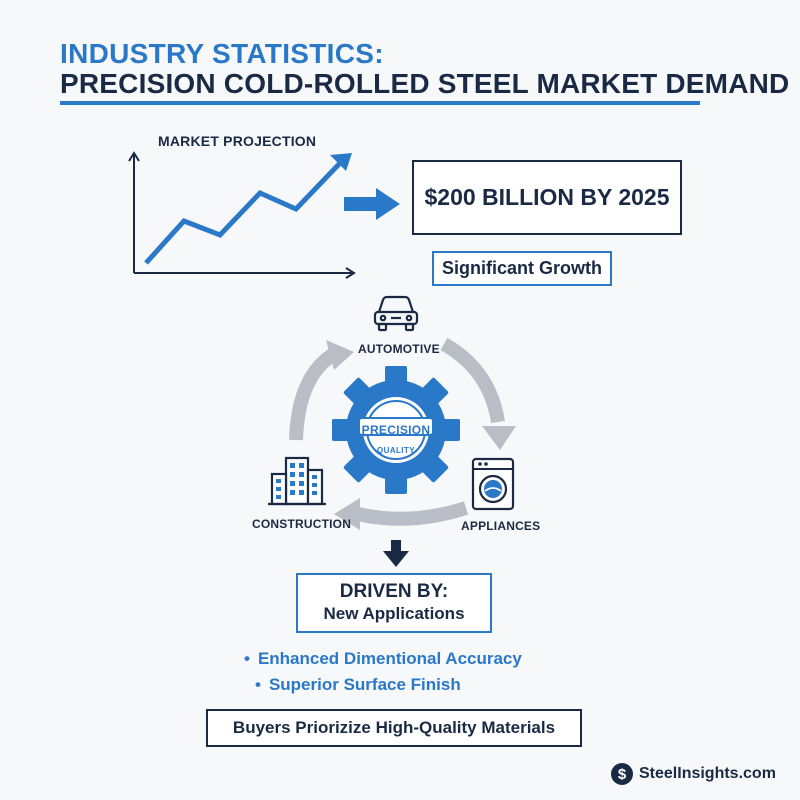 The width and height of the screenshot is (800, 800). Describe the element at coordinates (493, 484) in the screenshot. I see `washing-machine-icon` at that location.